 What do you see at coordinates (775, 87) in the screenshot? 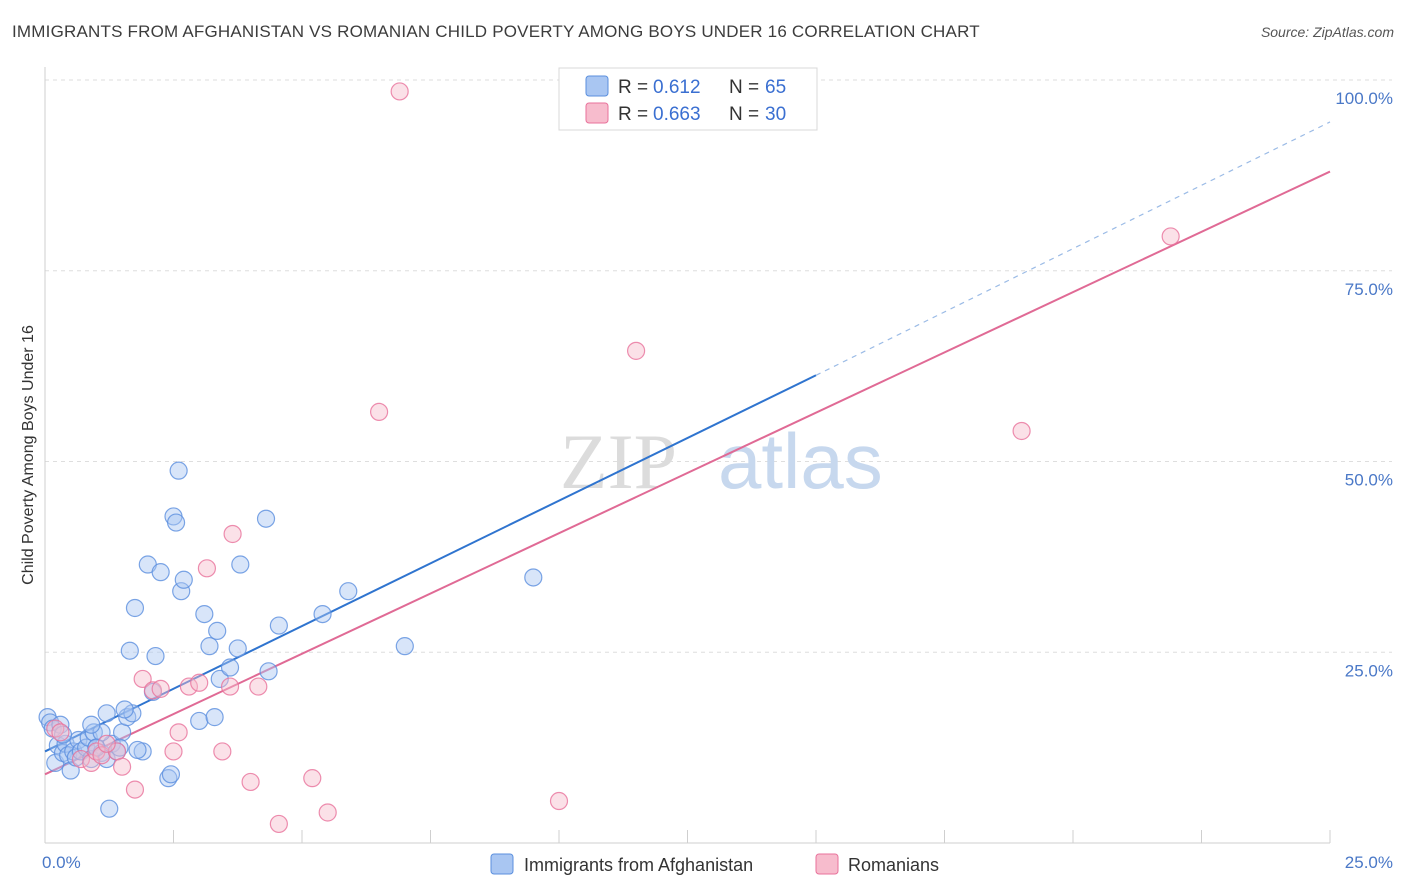
I see `legend-n-value-1: 65` at bounding box center [775, 87].